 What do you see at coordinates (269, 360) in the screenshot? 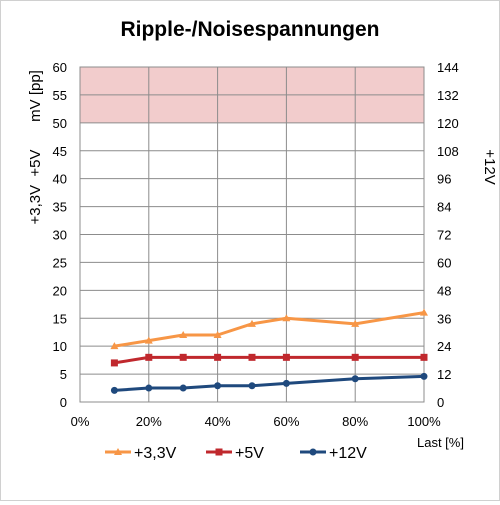
I see `series-line-5V` at bounding box center [269, 360].